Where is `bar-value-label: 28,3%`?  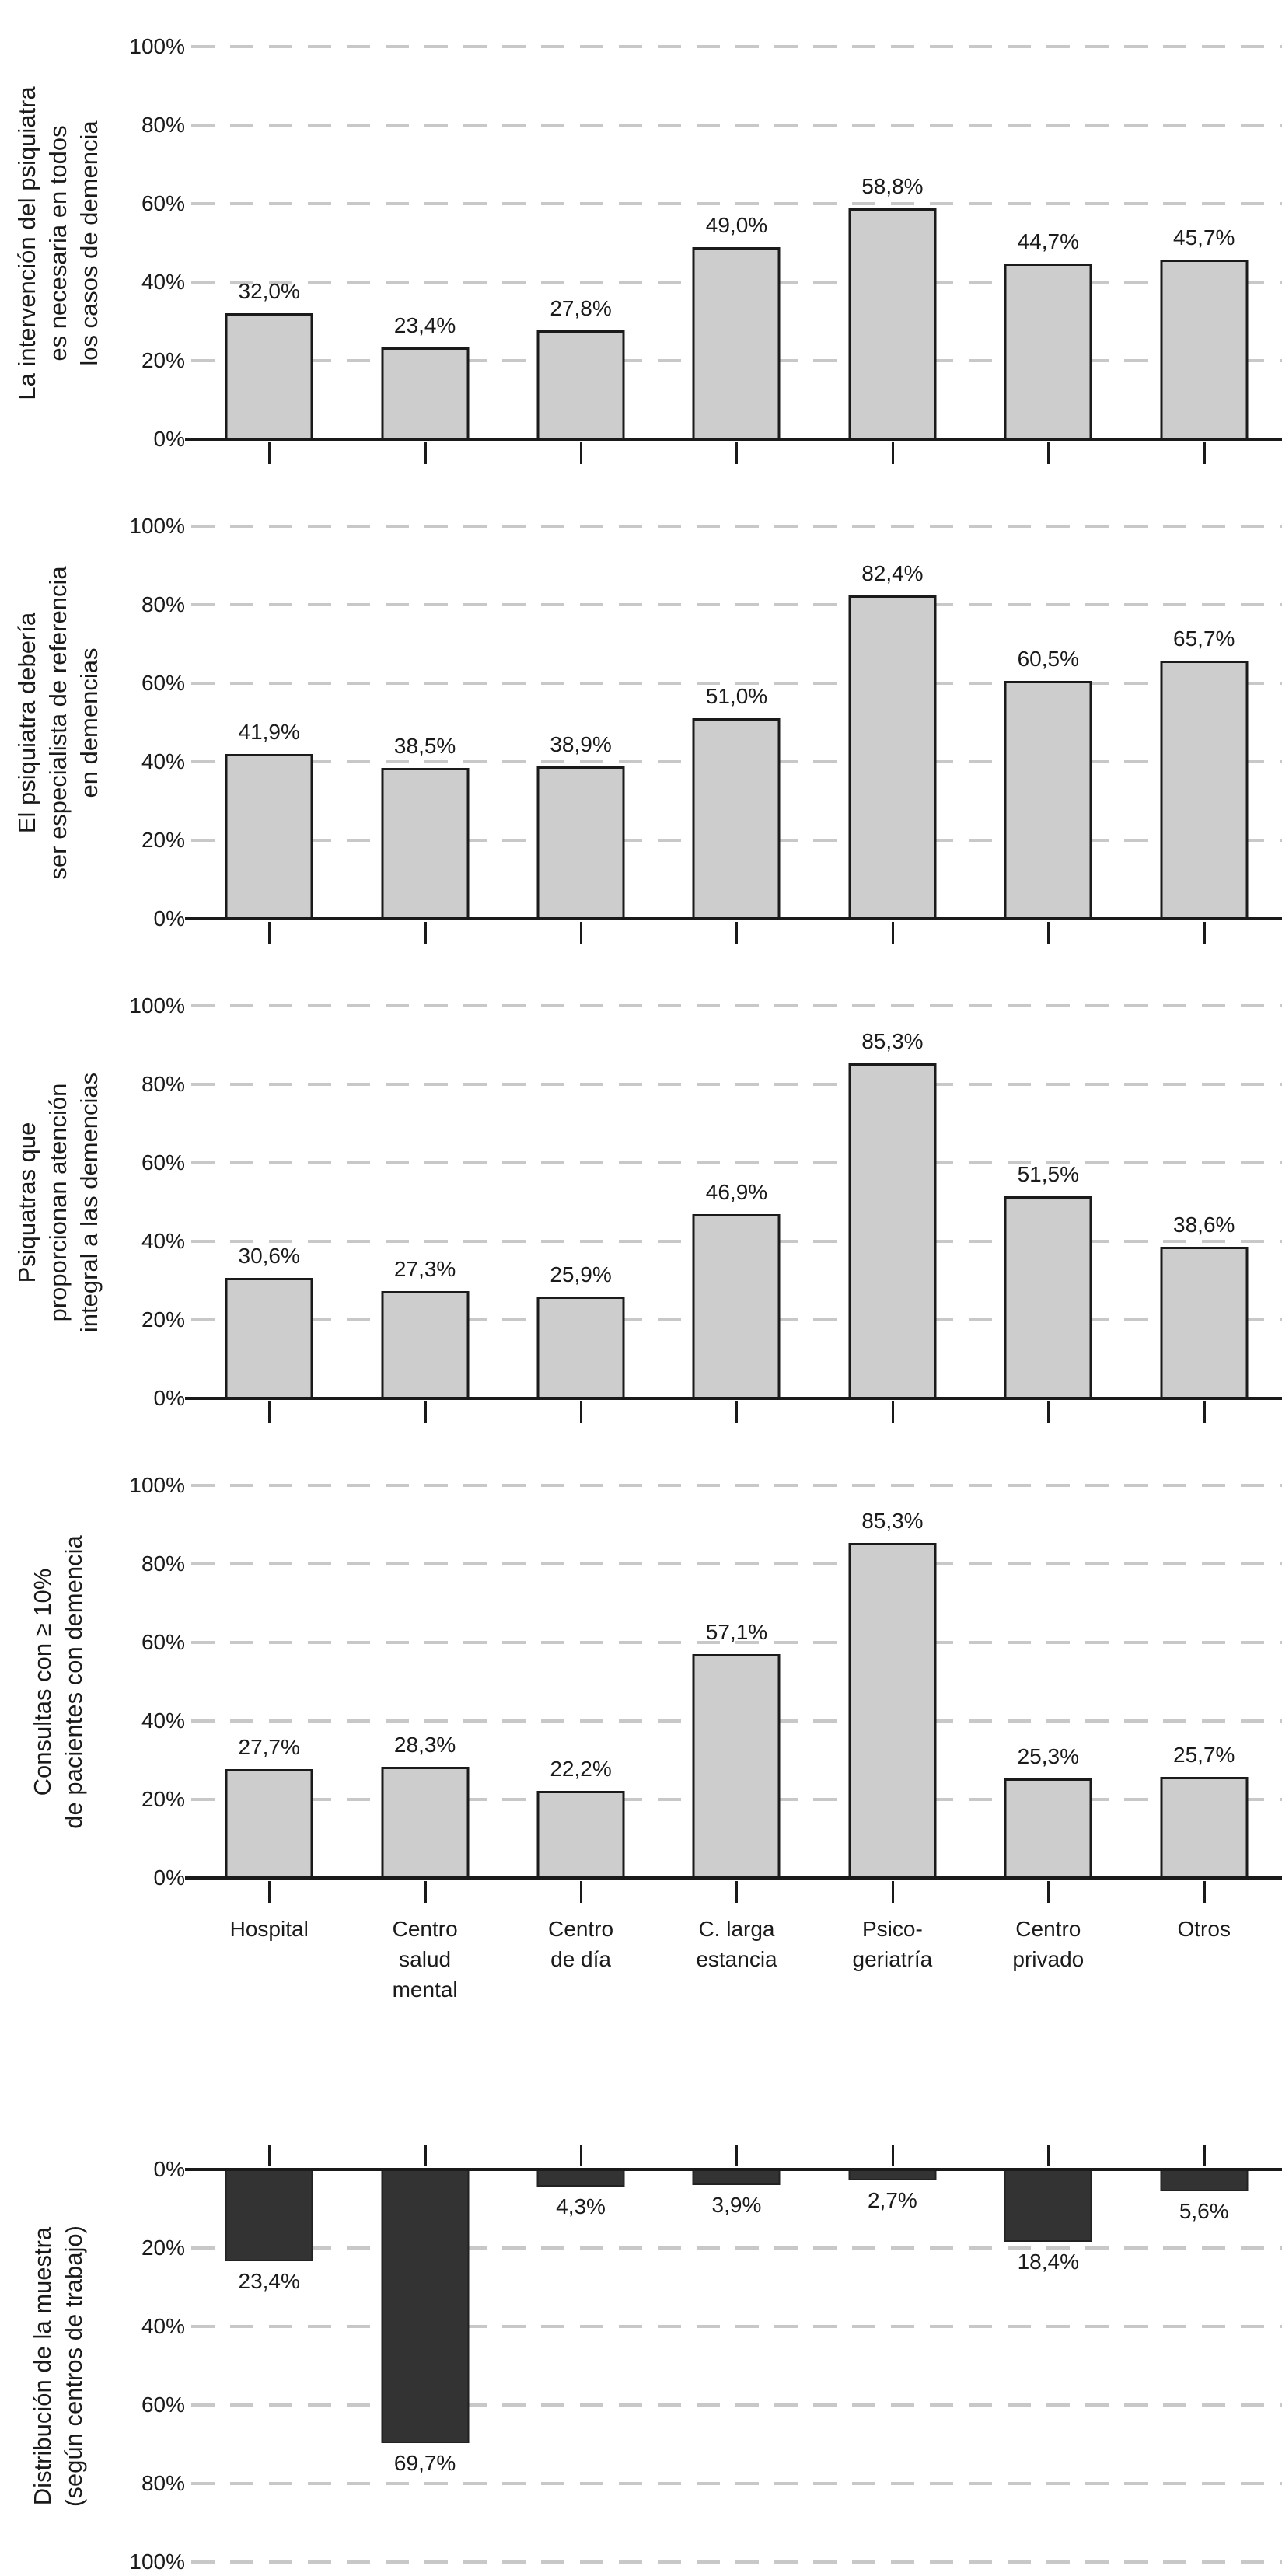 bar-value-label: 28,3% is located at coordinates (425, 1745).